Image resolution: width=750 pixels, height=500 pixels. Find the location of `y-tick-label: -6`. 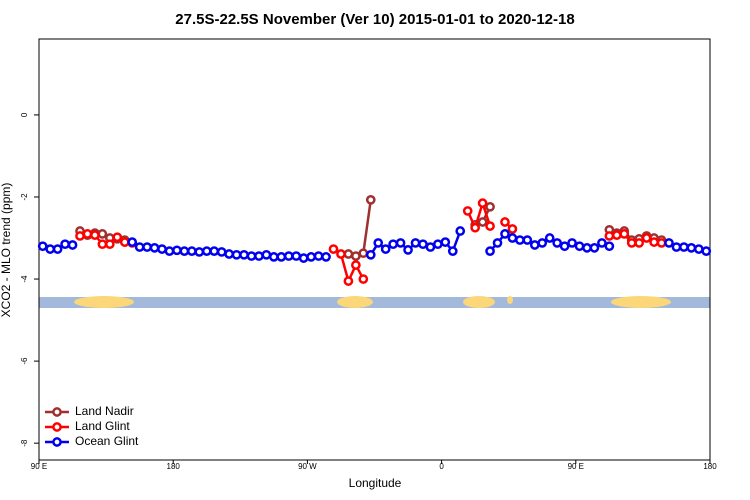

y-tick-label: -6 is located at coordinates (24, 361).